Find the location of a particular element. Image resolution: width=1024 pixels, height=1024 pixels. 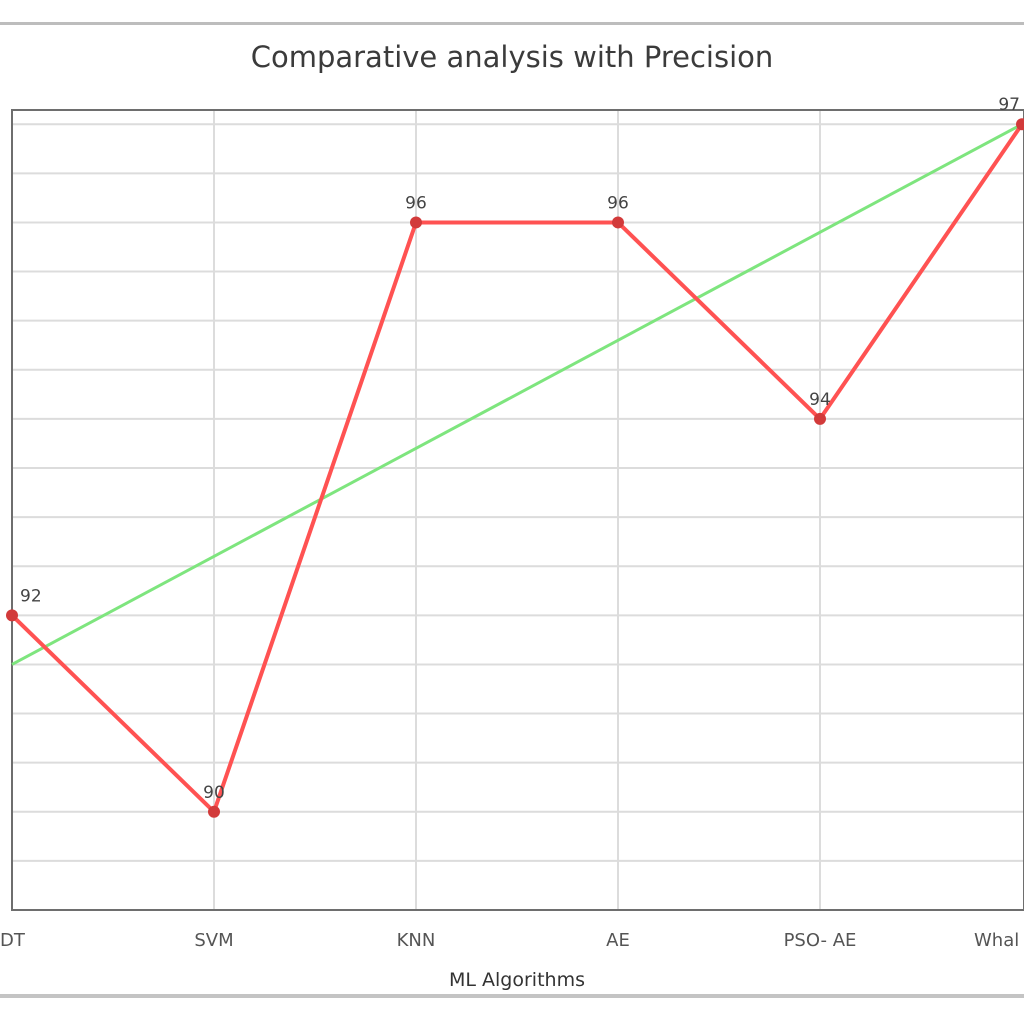

data-label: 90 is located at coordinates (214, 793).